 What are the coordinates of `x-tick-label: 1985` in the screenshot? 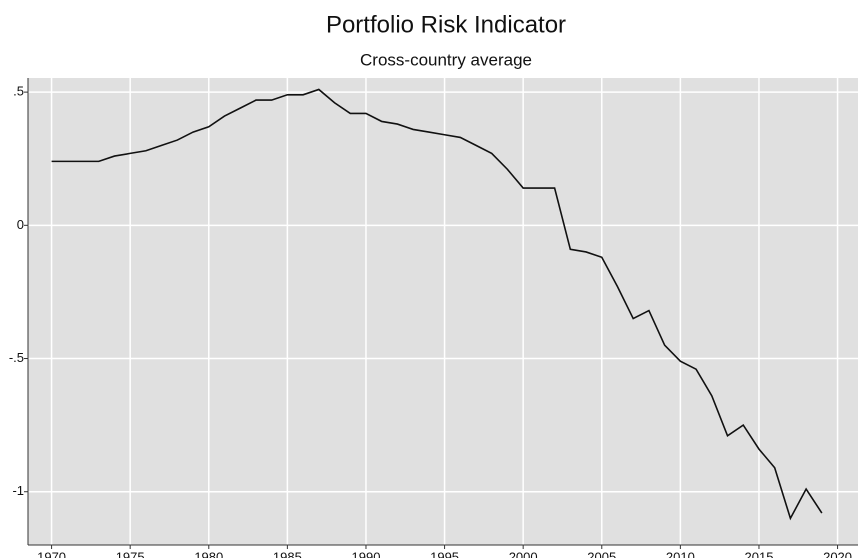 It's located at (287, 553).